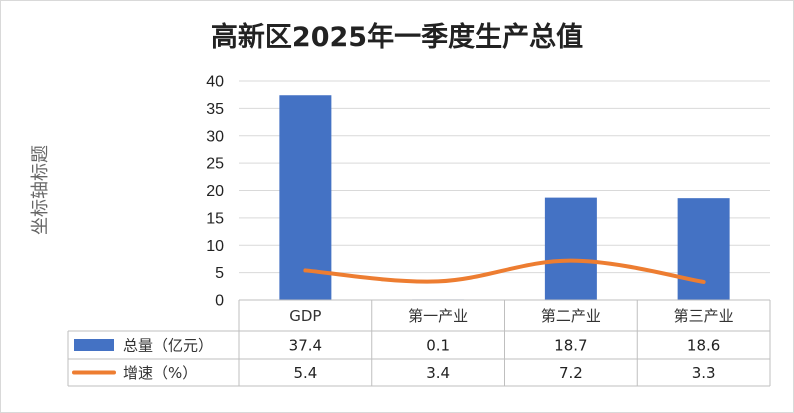  What do you see at coordinates (438, 373) in the screenshot?
I see `data-label: 3.4` at bounding box center [438, 373].